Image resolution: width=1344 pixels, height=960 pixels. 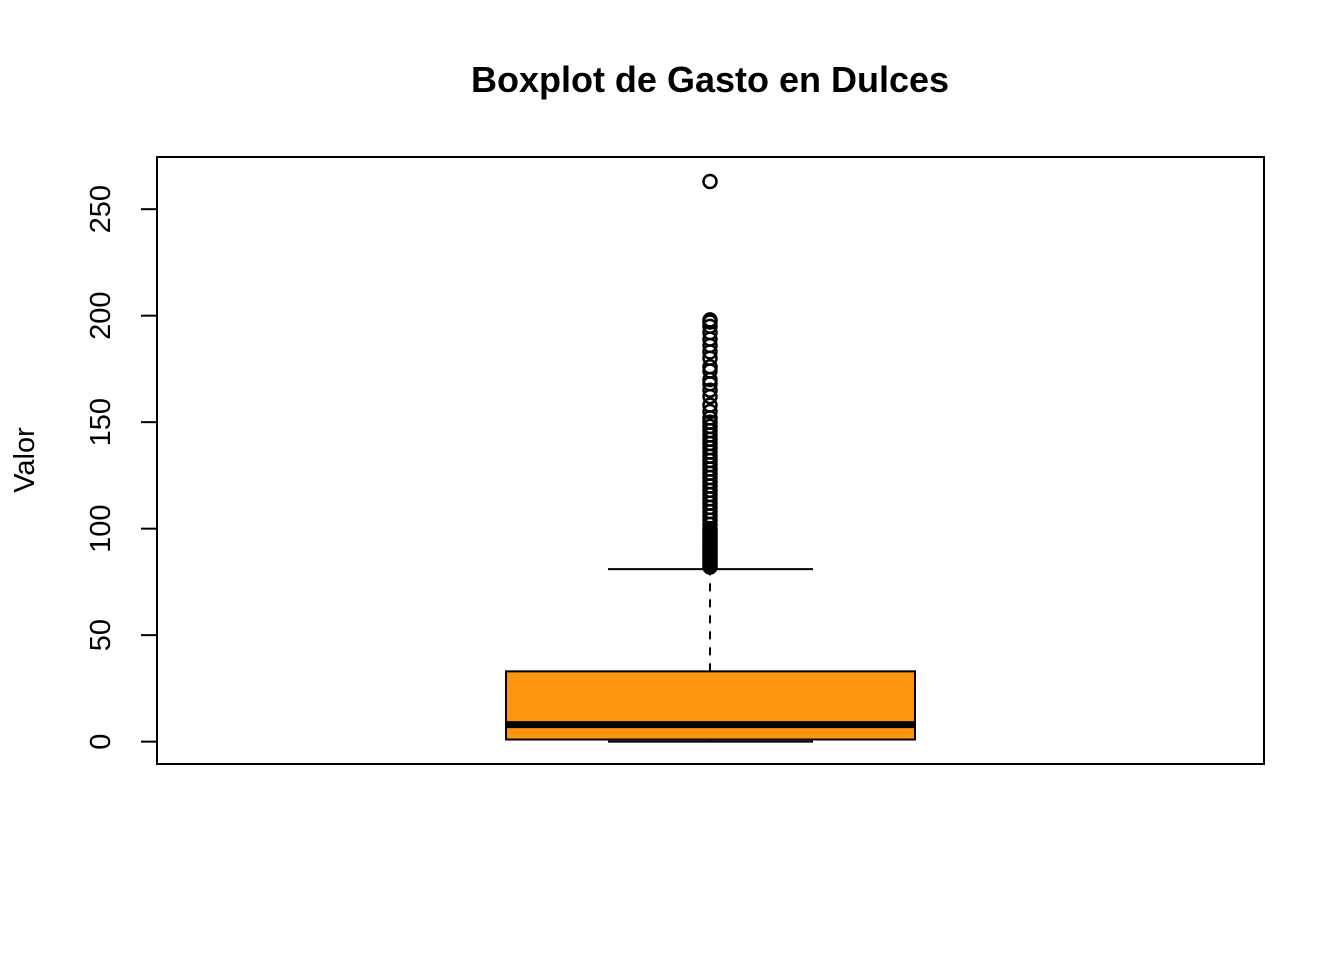 What do you see at coordinates (101, 422) in the screenshot?
I see `y-tick-label: 150` at bounding box center [101, 422].